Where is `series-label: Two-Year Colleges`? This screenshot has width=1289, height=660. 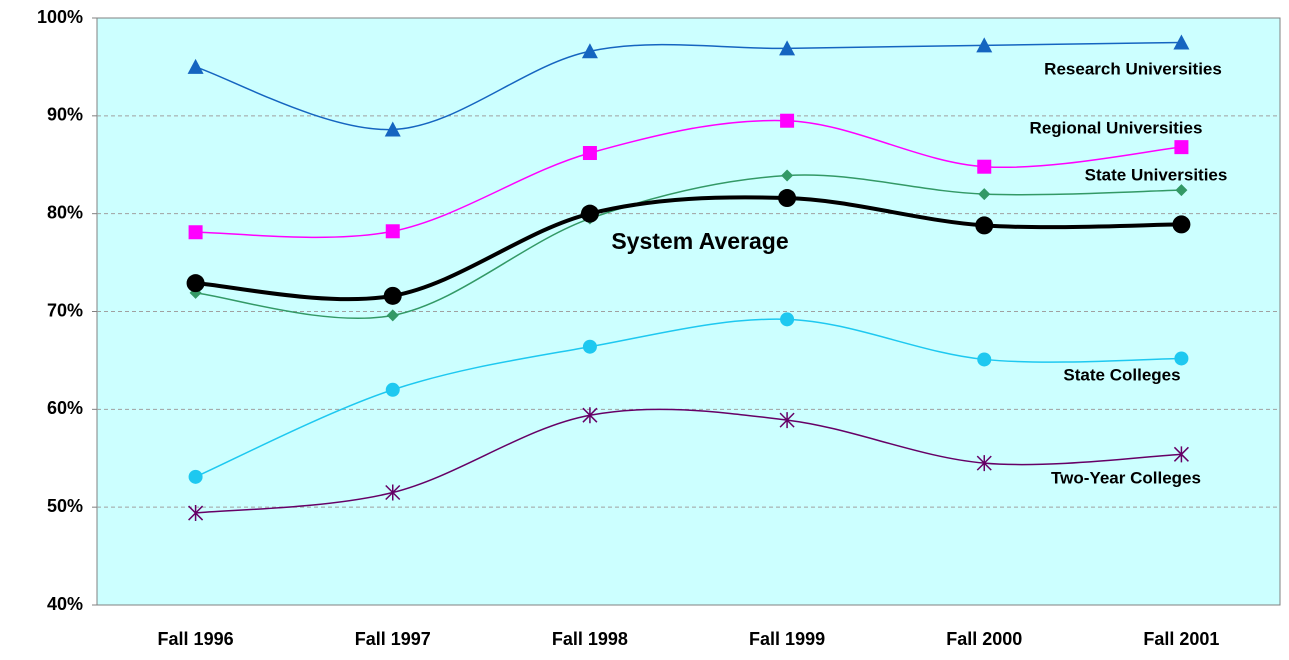 series-label: Two-Year Colleges is located at coordinates (1126, 477).